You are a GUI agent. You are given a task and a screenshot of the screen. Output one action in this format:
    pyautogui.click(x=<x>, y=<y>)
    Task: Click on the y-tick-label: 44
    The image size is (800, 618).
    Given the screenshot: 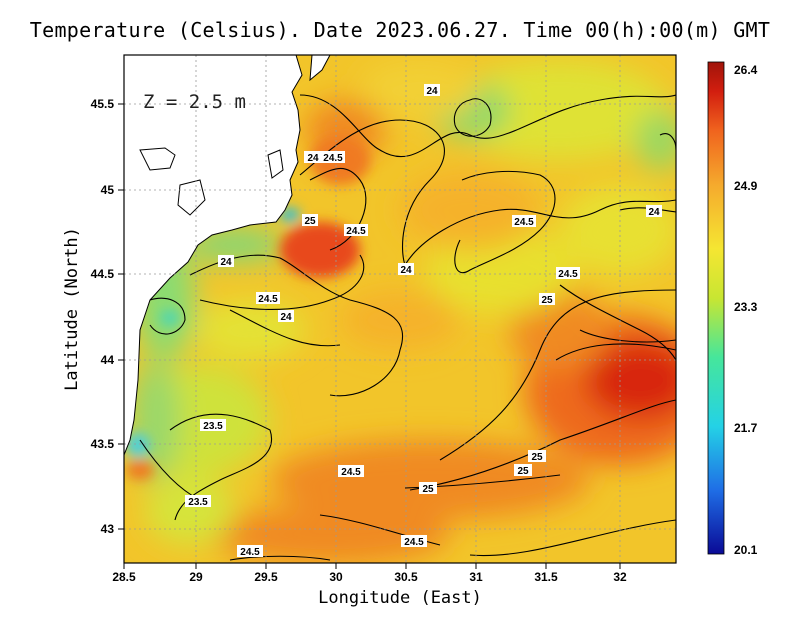 What is the action you would take?
    pyautogui.click(x=108, y=360)
    